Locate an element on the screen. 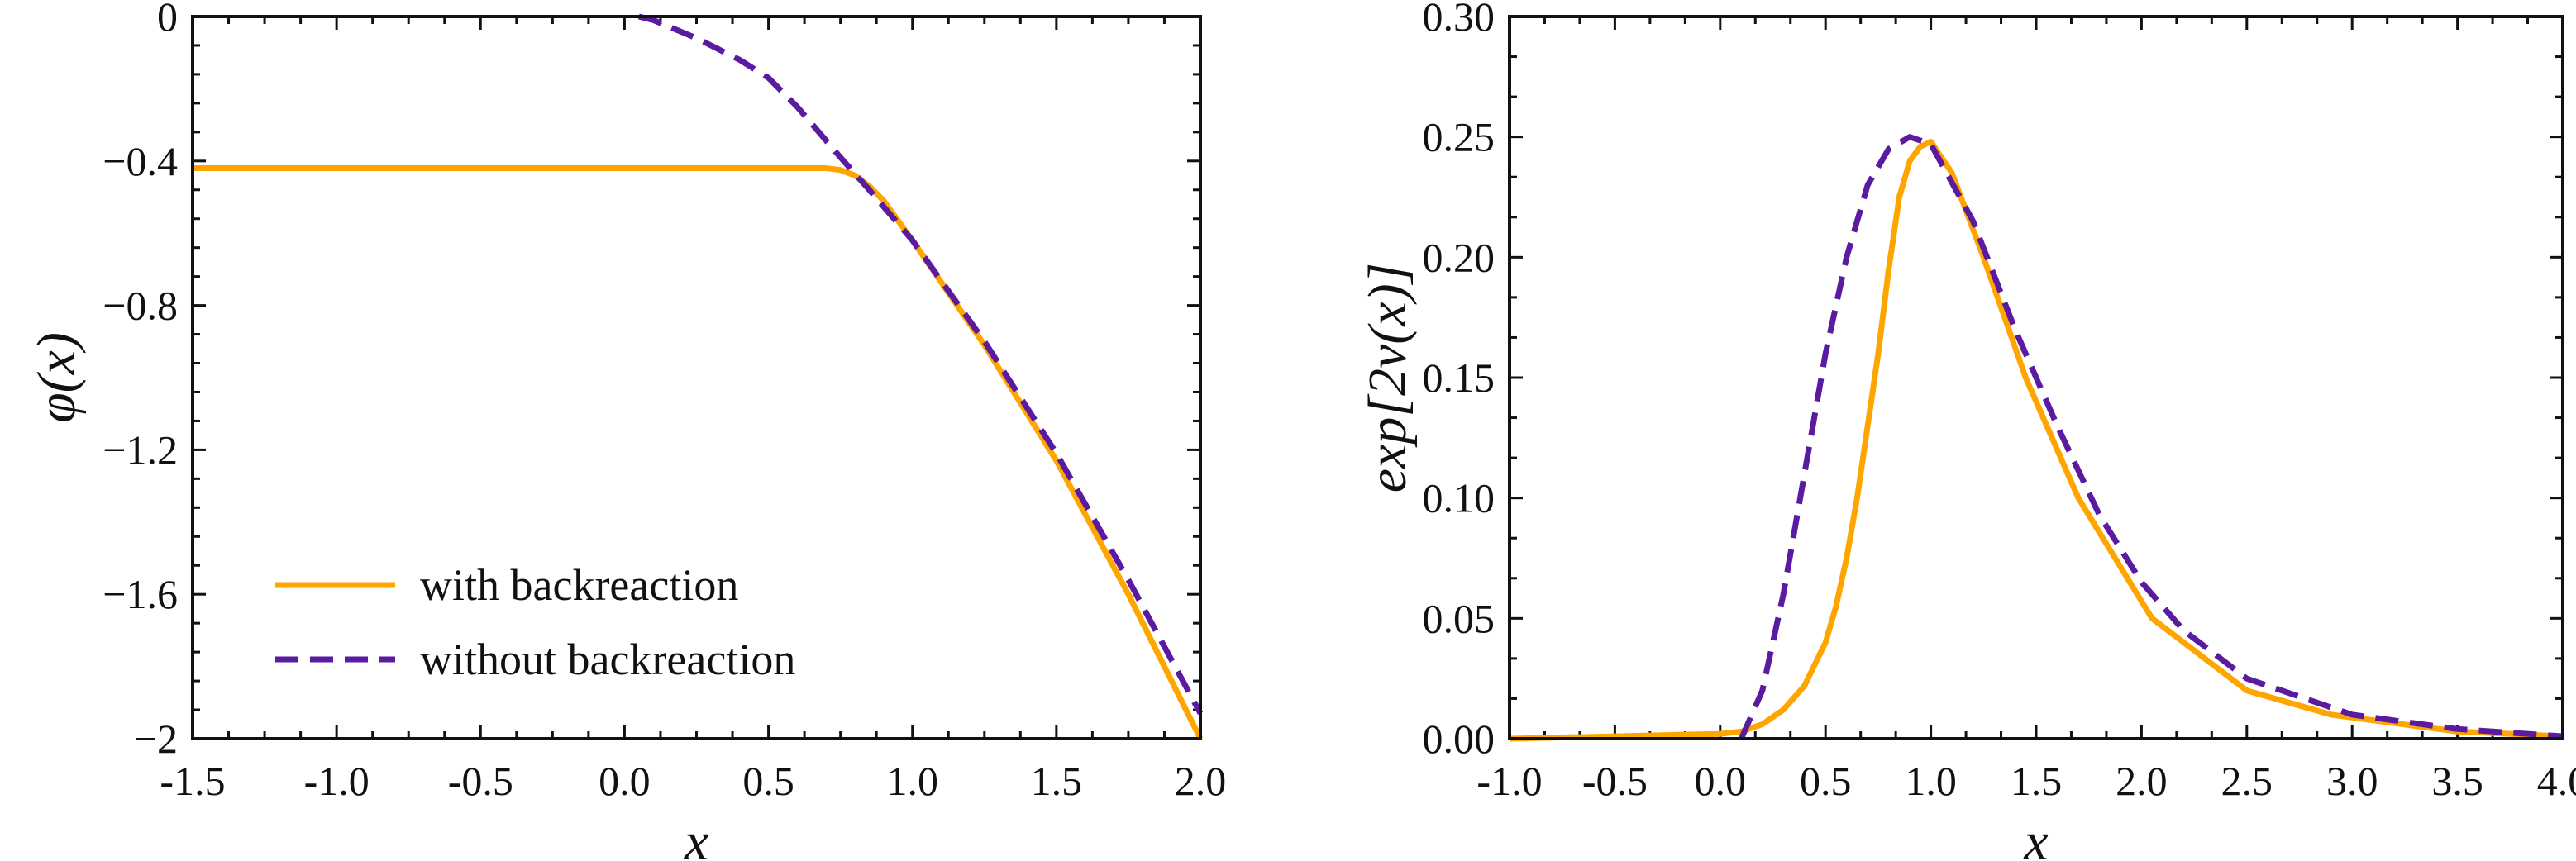  y-tick-label: −0.8 is located at coordinates (140, 306).